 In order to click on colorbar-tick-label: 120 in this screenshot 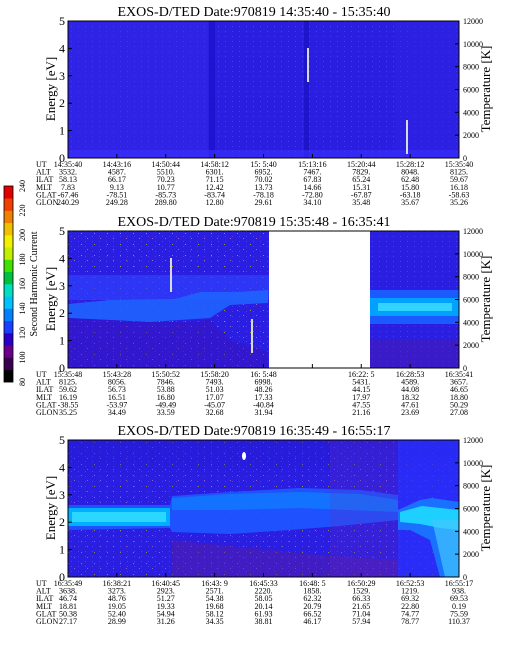, I will do `click(22, 333)`.